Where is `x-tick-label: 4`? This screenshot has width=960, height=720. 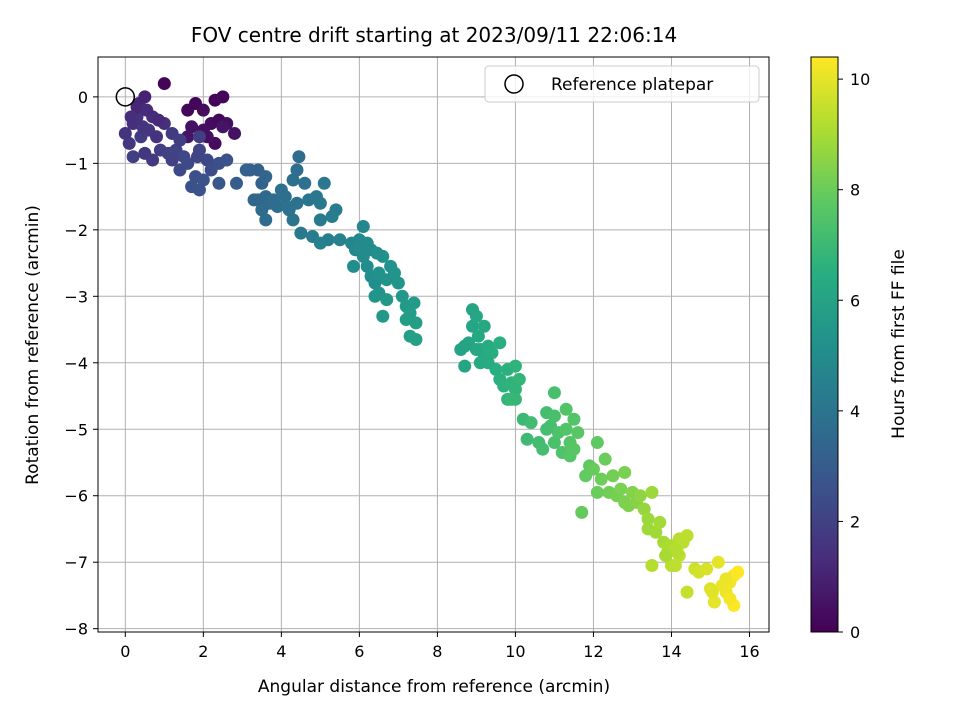
x-tick-label: 4 is located at coordinates (281, 651).